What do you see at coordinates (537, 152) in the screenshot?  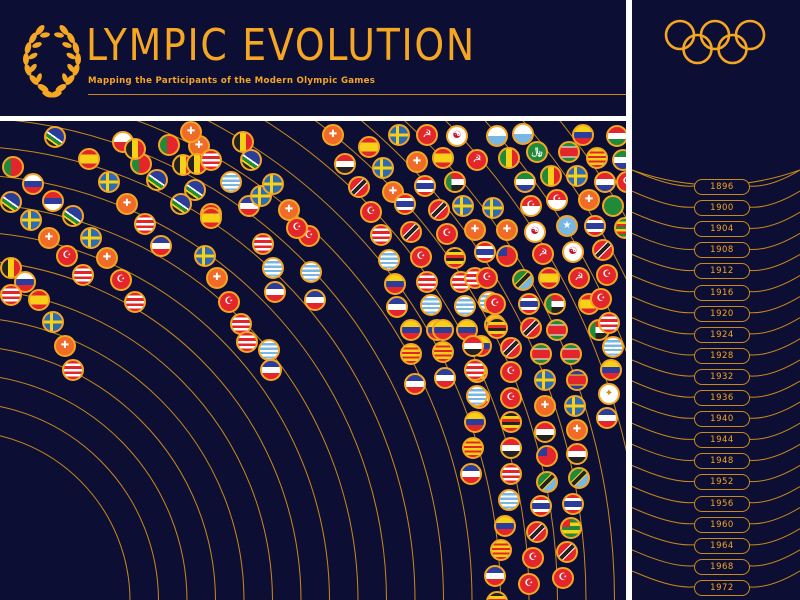 I see `flag-saudi-arabia-icon: ﷼` at bounding box center [537, 152].